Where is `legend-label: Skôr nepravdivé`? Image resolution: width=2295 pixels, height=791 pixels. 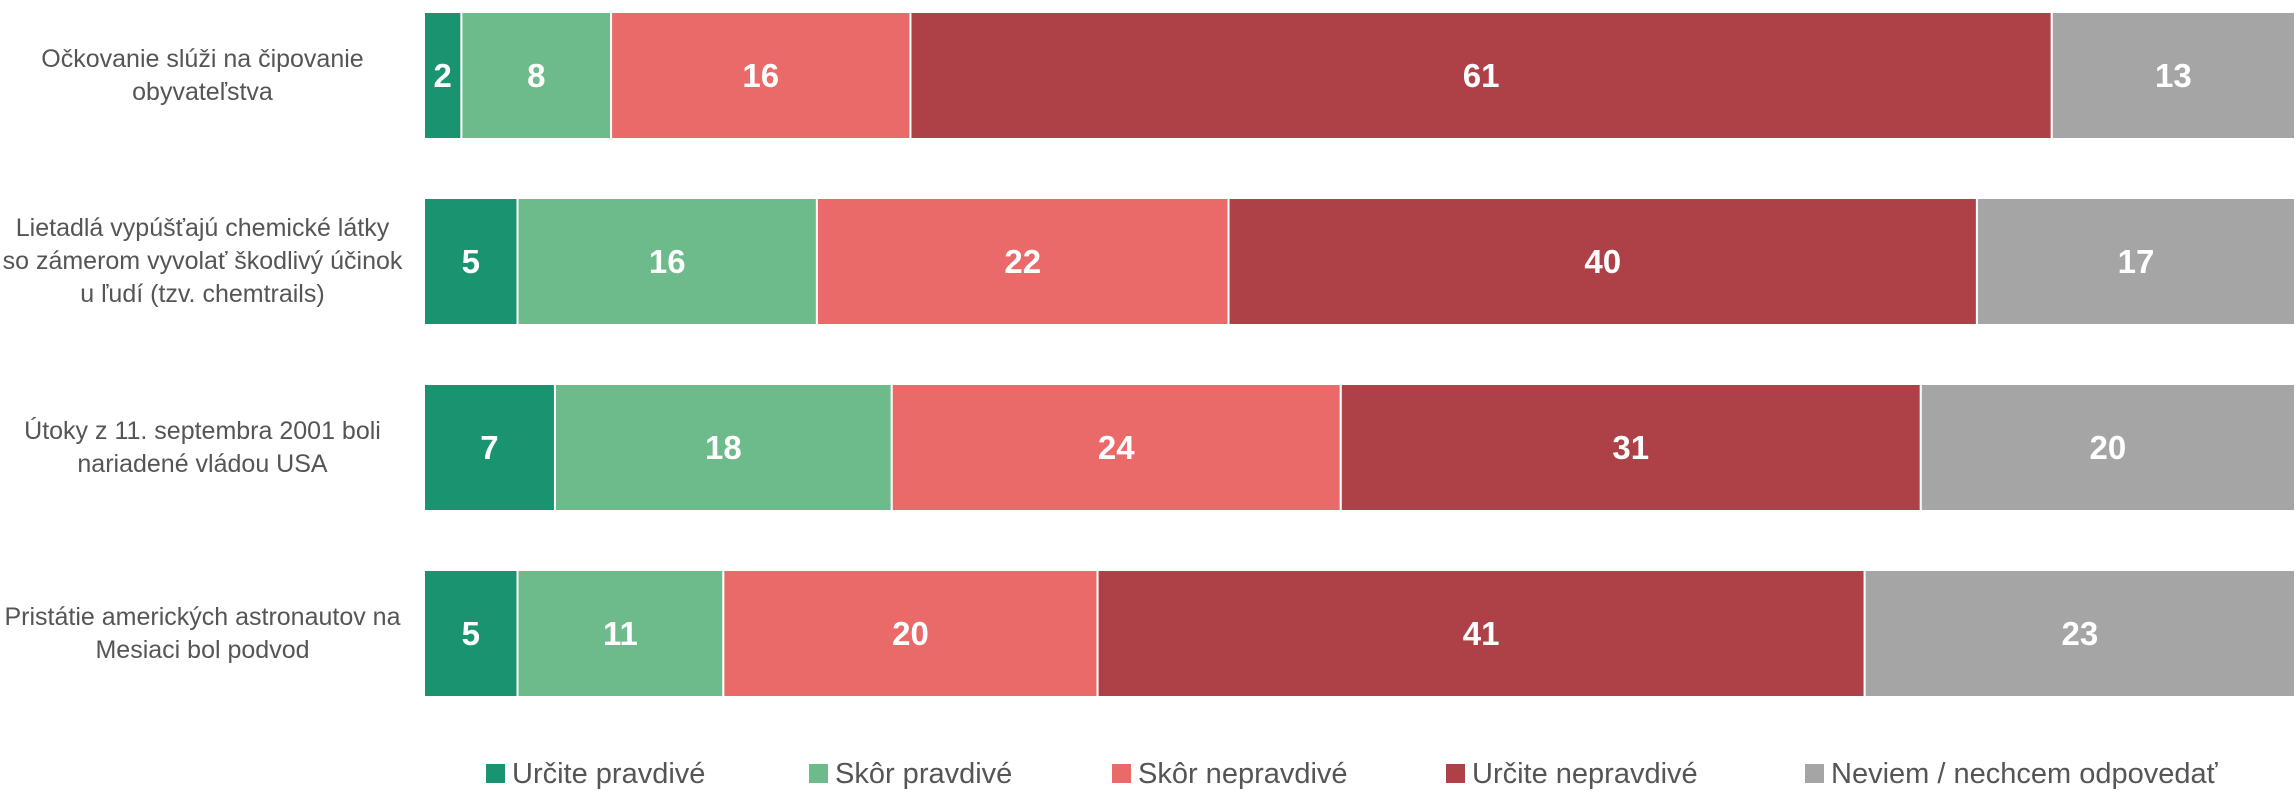
legend-label: Skôr nepravdivé is located at coordinates (1243, 774).